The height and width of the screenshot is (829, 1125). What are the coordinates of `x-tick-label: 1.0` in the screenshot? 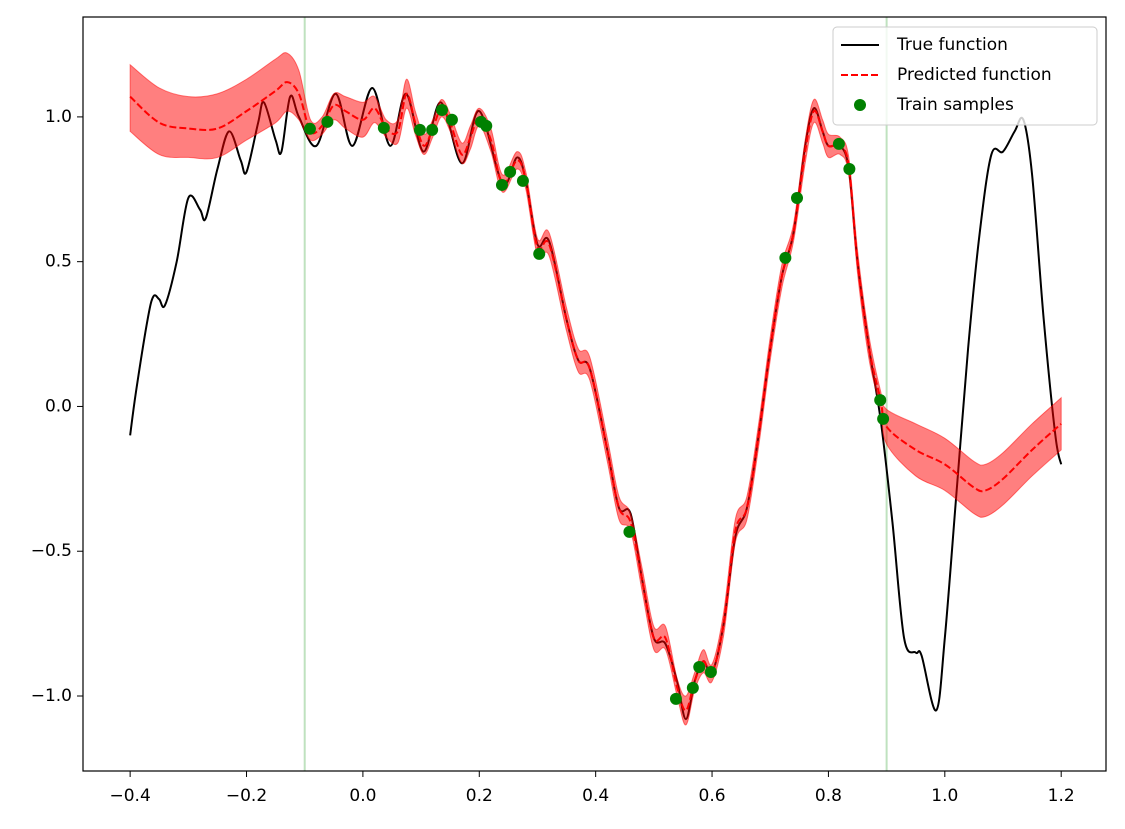 It's located at (944, 796).